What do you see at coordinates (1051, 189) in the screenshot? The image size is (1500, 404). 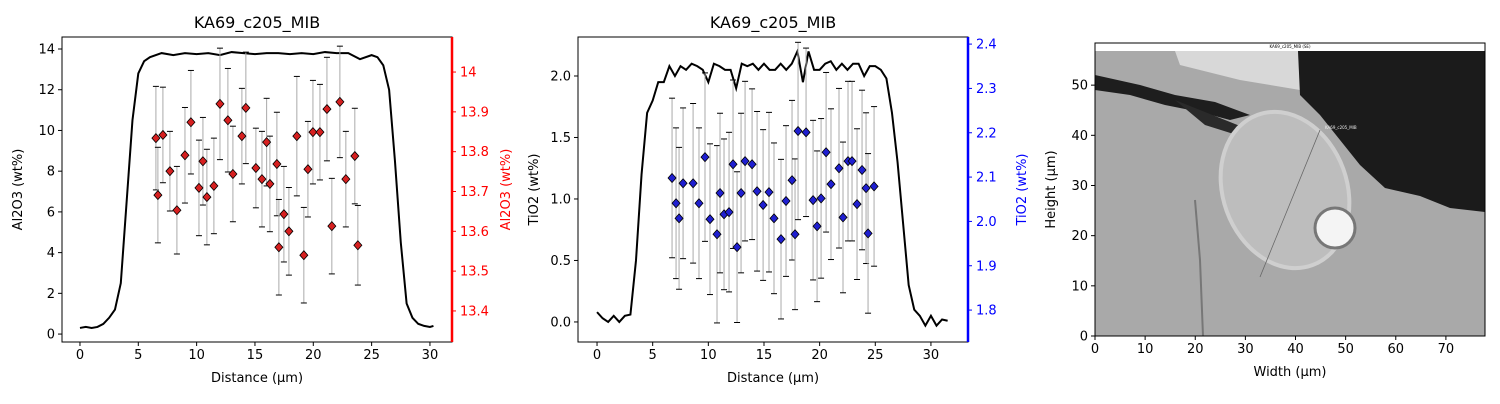 I see `y-axis-label: Height (µm)` at bounding box center [1051, 189].